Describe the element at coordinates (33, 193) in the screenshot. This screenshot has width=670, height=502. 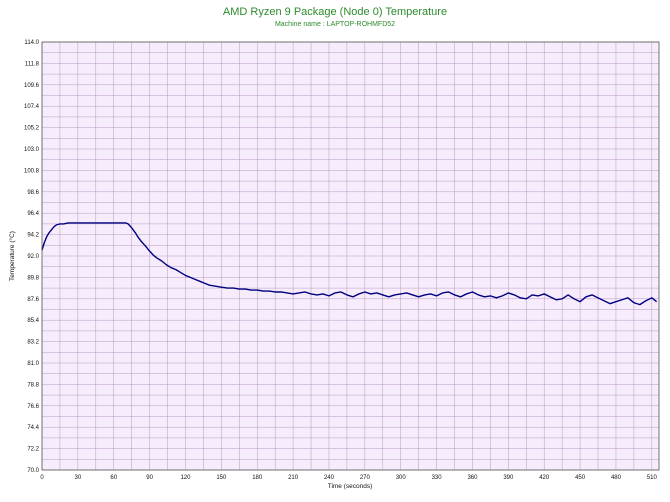
I see `y-tick-label: 98.6` at that location.